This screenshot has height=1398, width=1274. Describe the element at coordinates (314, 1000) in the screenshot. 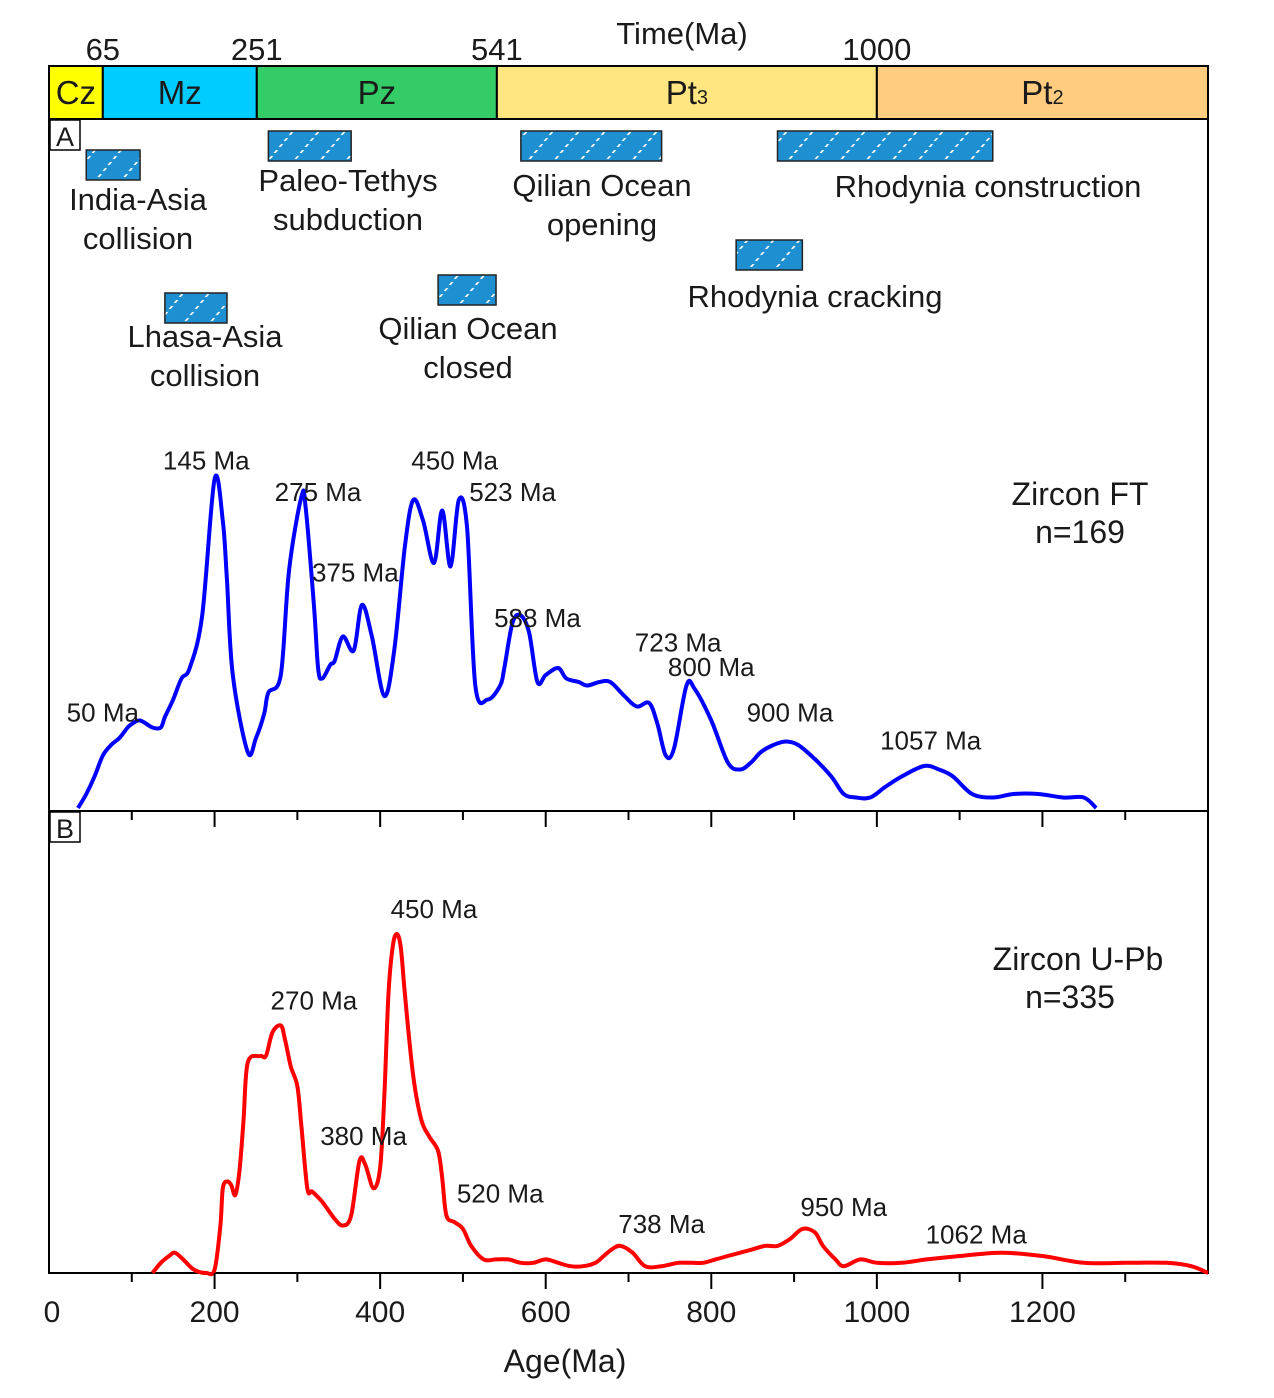

I see `peak-label-b-270-ma: 270 Ma` at that location.